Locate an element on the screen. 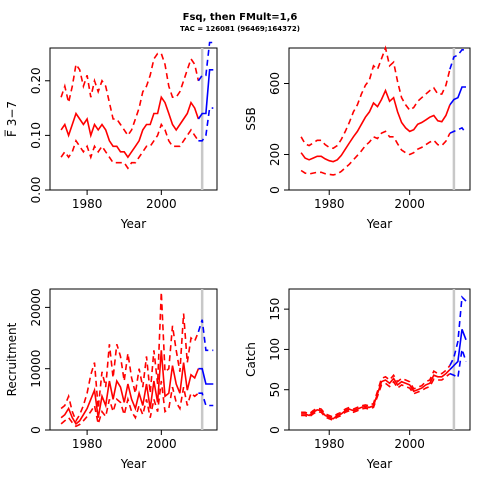 Image resolution: width=480 pixels, height=480 pixels. chart-title: Fsq, then FMult=1,6 is located at coordinates (240, 17).